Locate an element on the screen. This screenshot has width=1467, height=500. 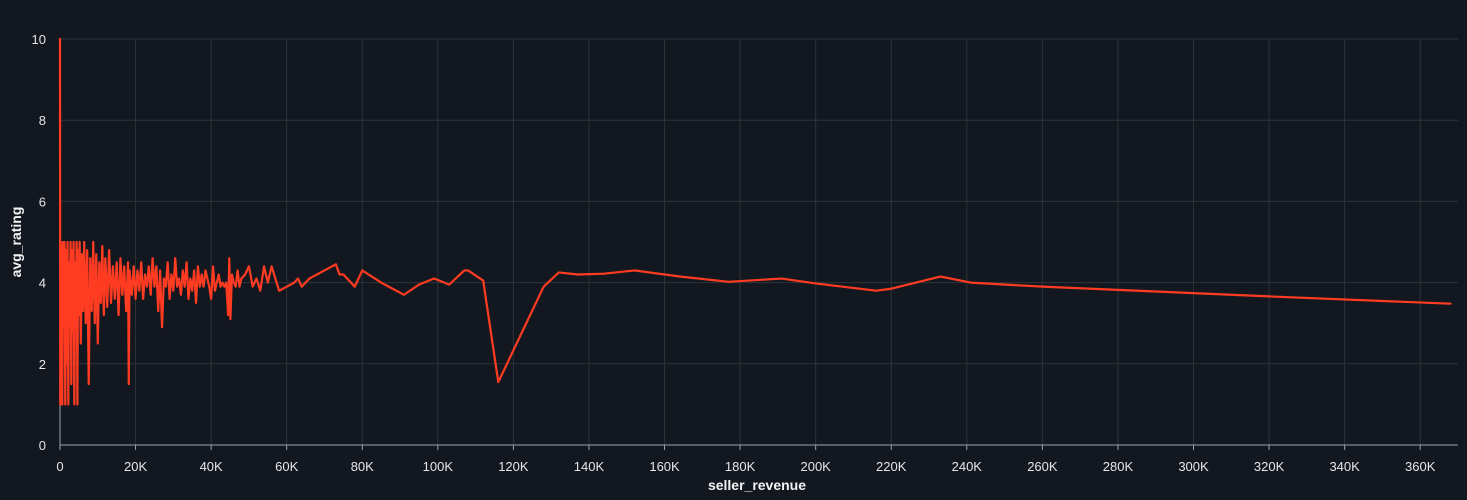
x-tick-label: 260K is located at coordinates (1042, 466).